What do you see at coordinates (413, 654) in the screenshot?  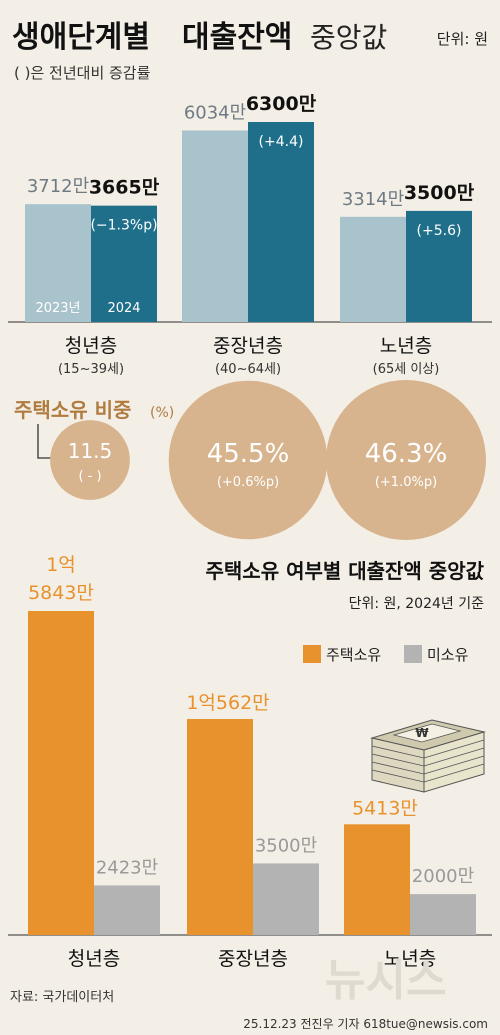 I see `legend-swatch-nonowner` at bounding box center [413, 654].